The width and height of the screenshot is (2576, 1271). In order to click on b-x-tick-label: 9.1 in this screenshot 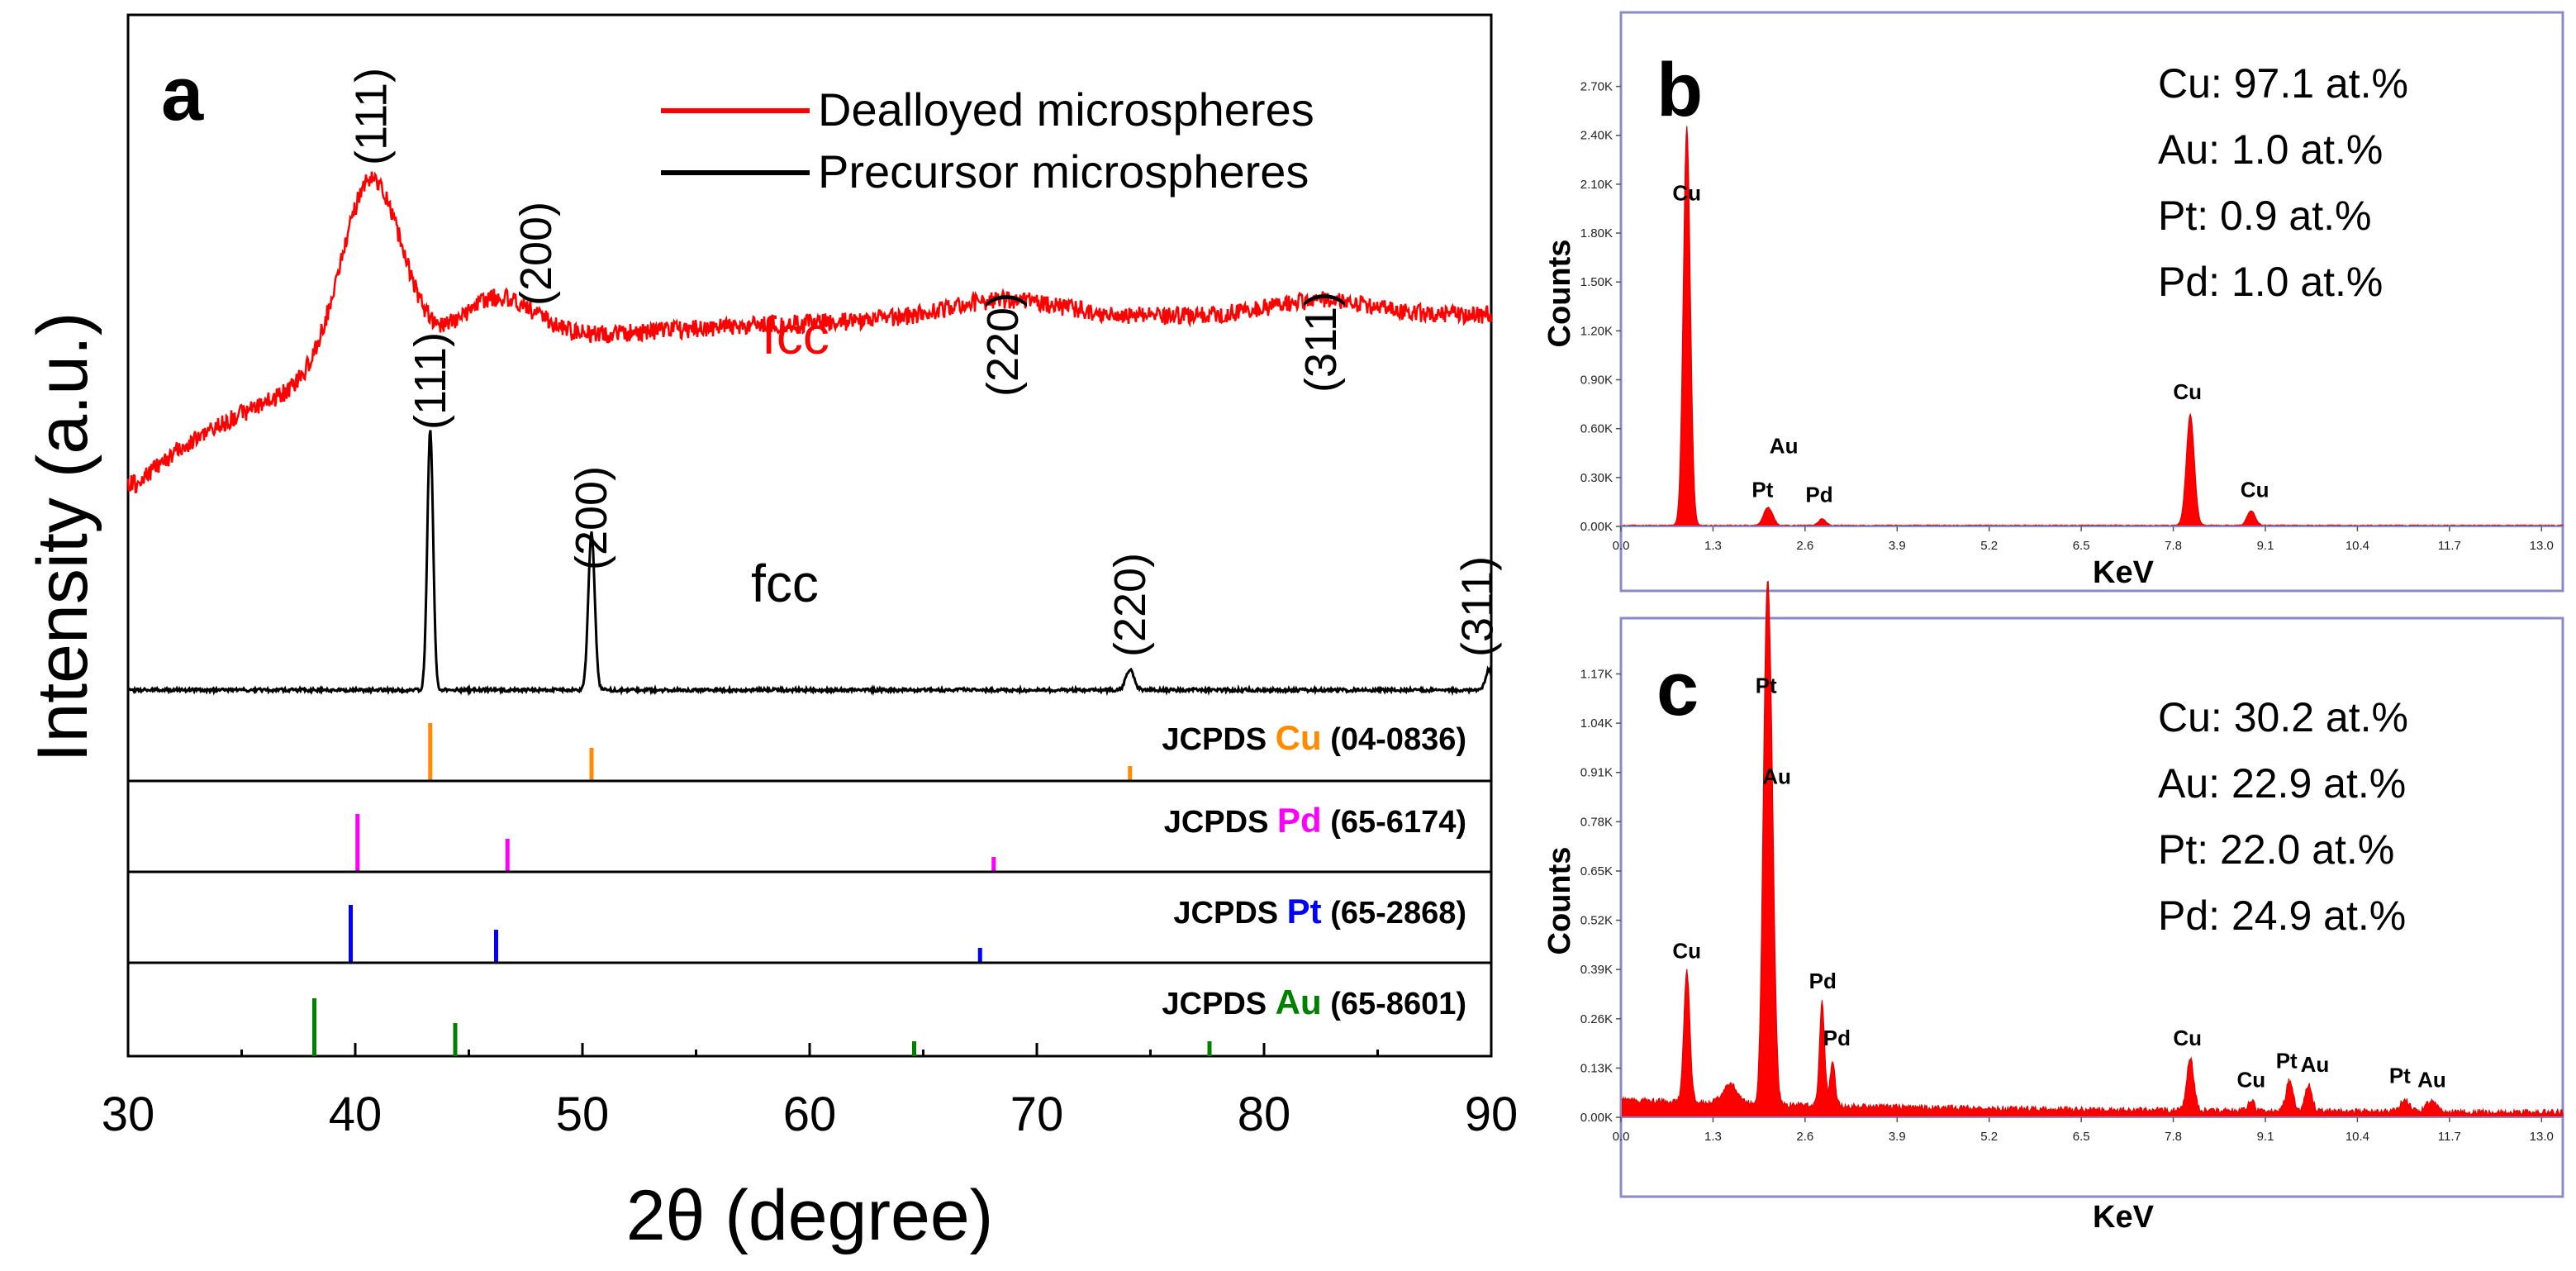, I will do `click(2265, 546)`.